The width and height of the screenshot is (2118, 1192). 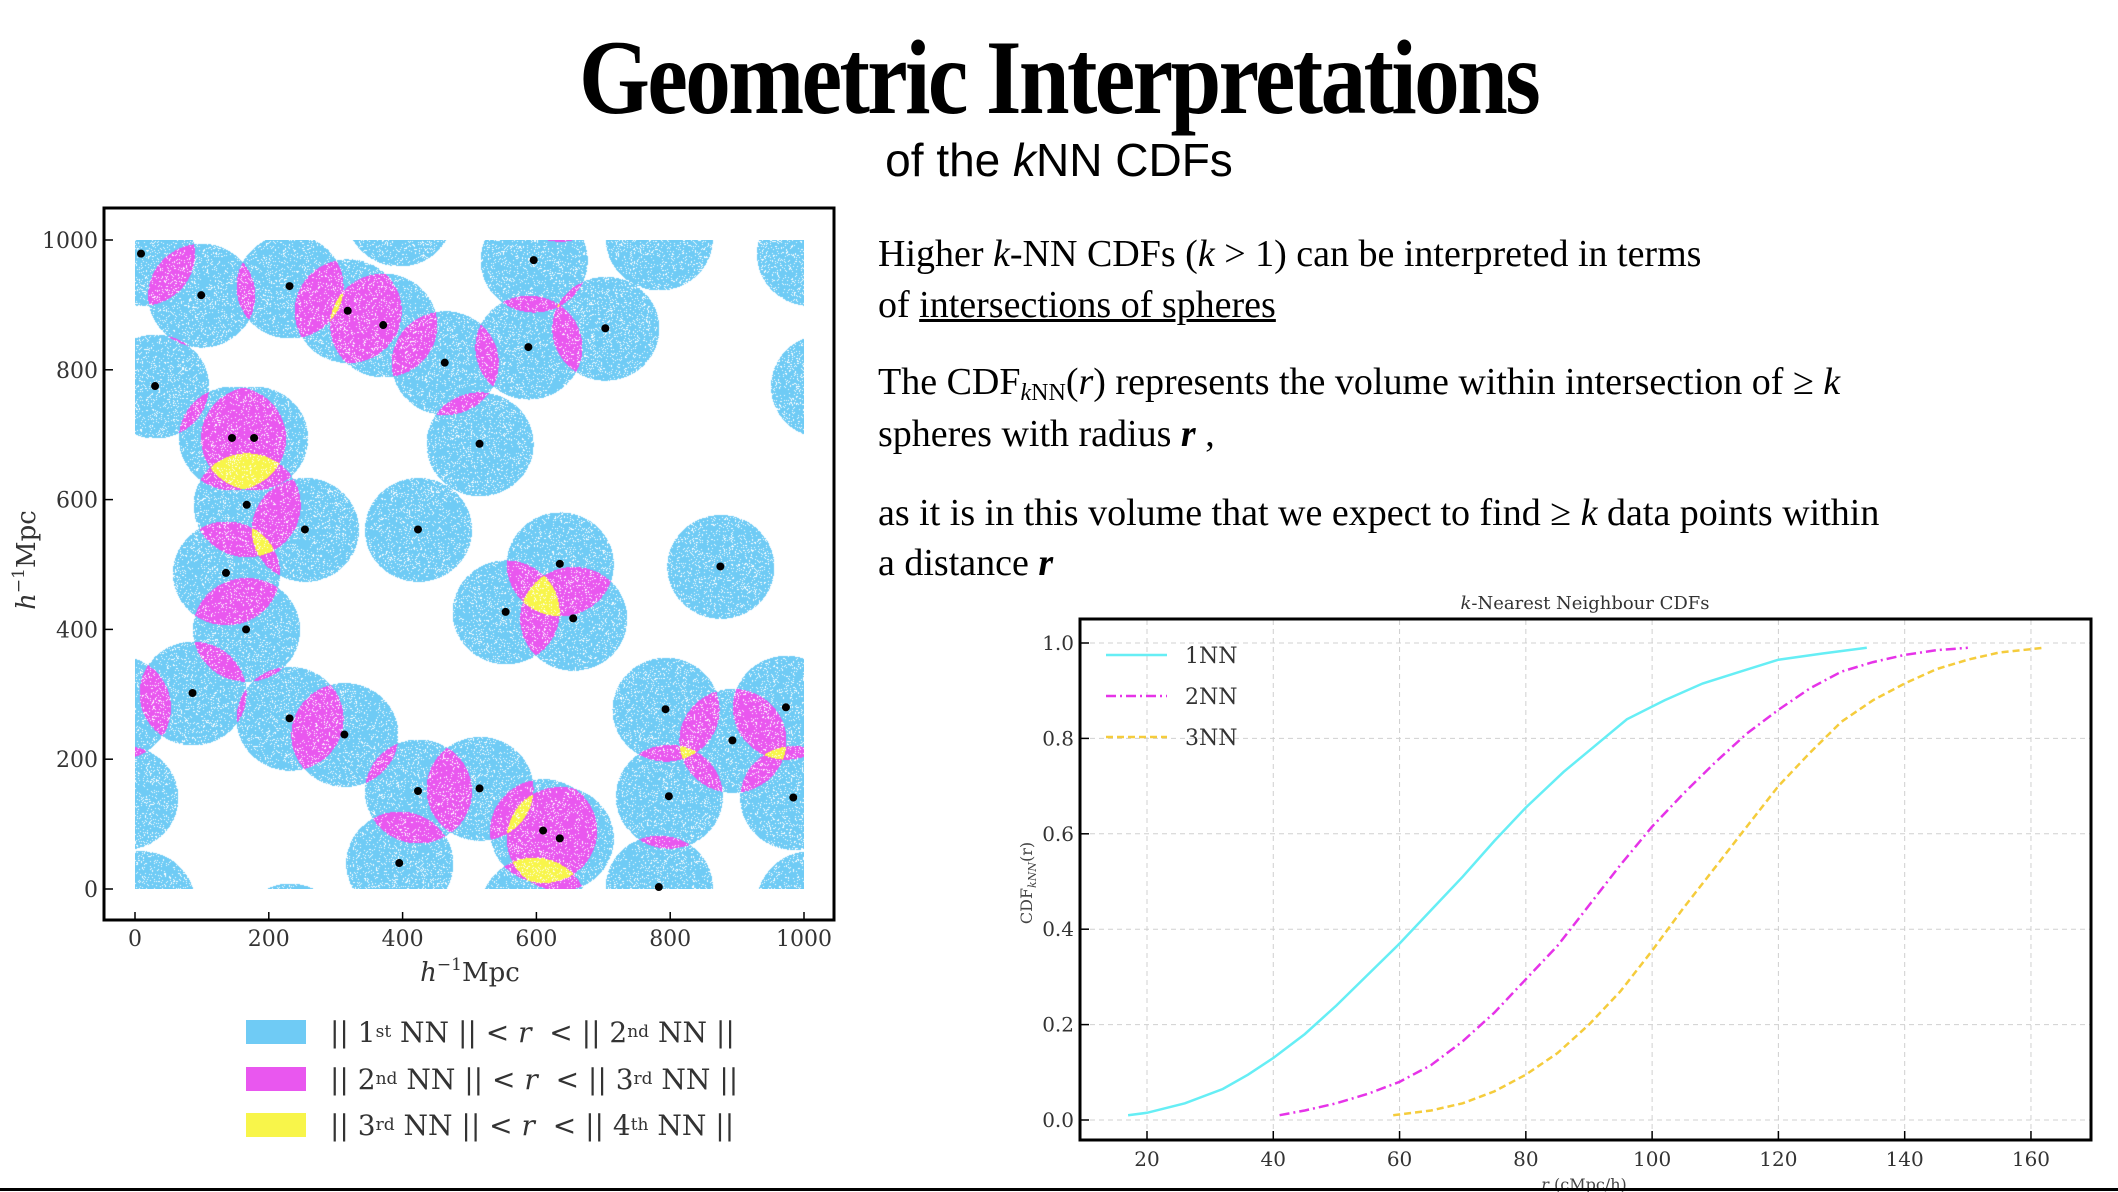 I want to click on y-tick-label: 600, so click(x=77, y=501).